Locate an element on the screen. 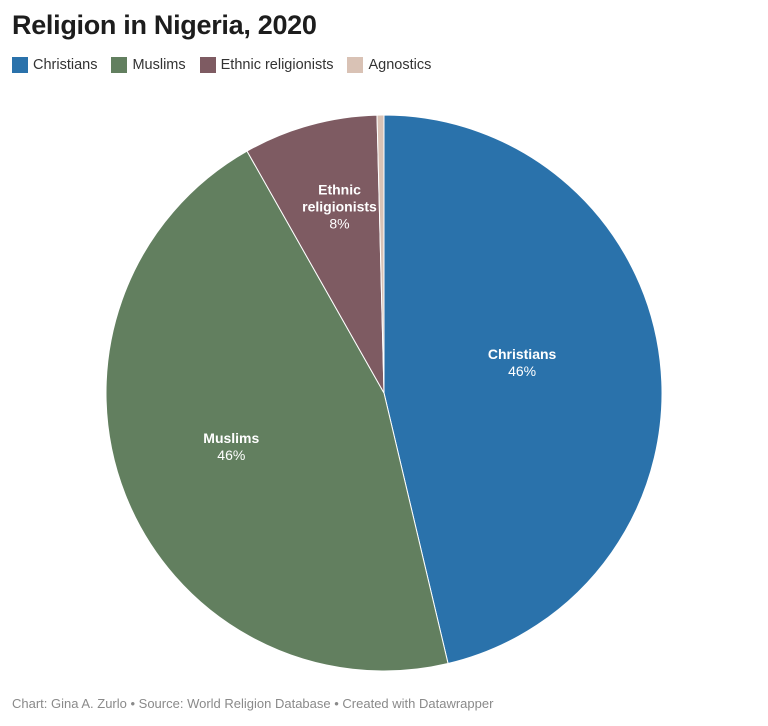  slice-value-christians: 46% is located at coordinates (522, 371).